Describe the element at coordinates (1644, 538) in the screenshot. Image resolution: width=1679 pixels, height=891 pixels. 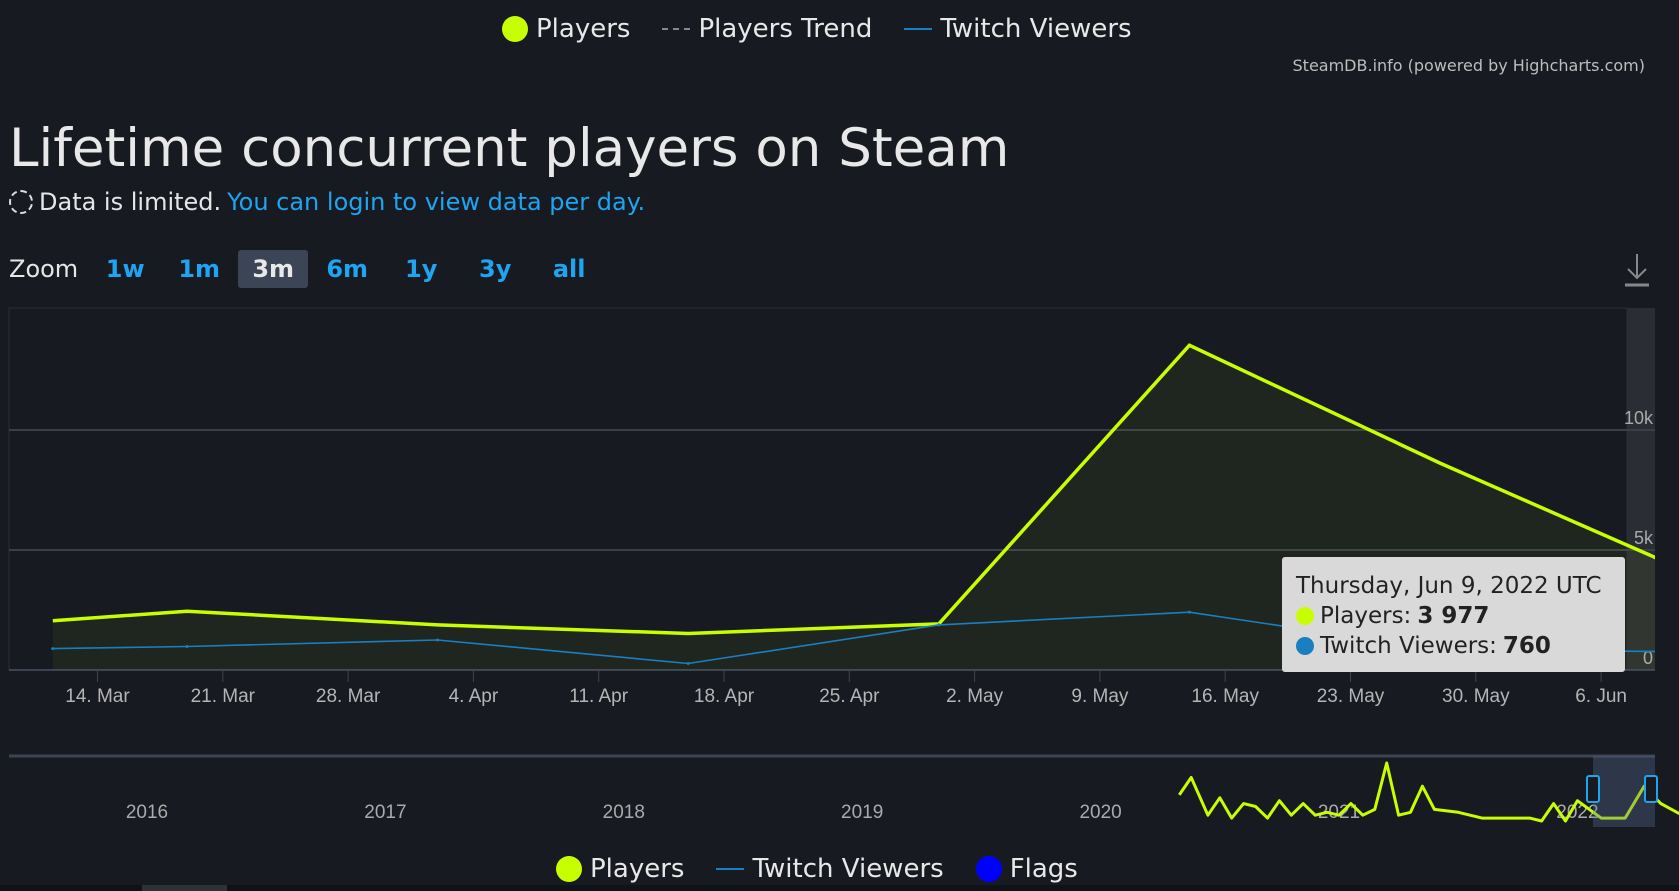
I see `y-tick-label: 5k` at that location.